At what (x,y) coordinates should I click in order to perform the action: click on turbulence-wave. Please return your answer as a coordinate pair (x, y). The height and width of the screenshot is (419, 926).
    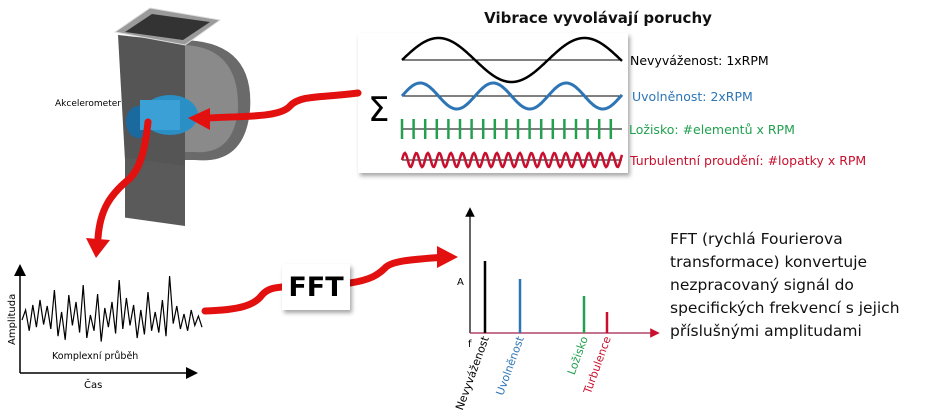
    Looking at the image, I should click on (512, 160).